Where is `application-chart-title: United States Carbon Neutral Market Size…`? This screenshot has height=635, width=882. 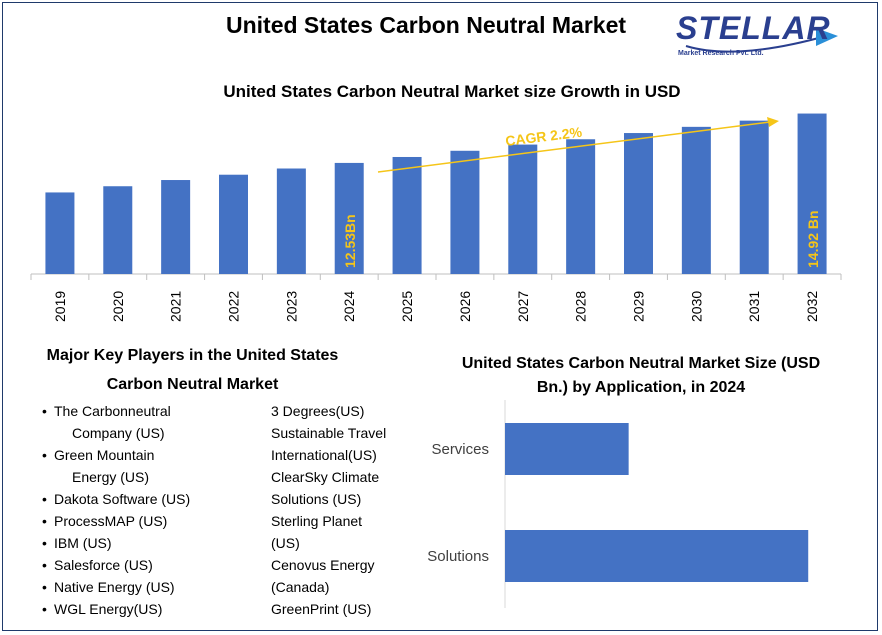 application-chart-title: United States Carbon Neutral Market Size… is located at coordinates (641, 375).